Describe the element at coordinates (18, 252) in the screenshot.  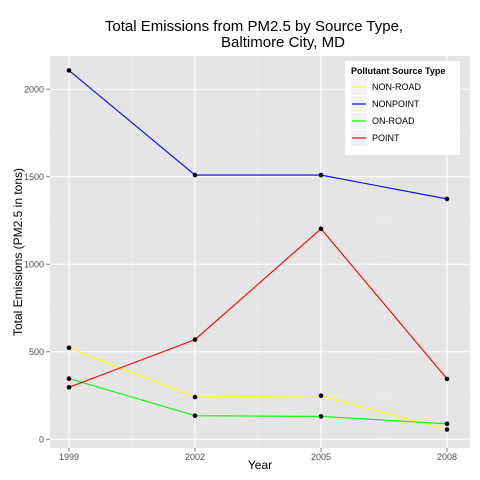
I see `y-axis-title: Total Emissions (PM2.5 in tons)` at that location.